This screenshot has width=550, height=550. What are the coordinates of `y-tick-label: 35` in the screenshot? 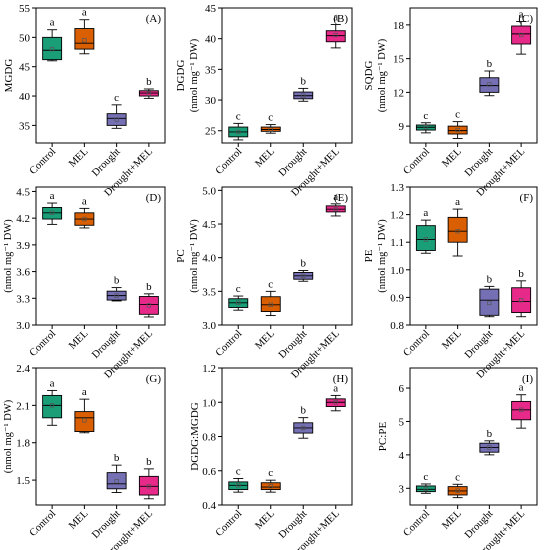 It's located at (211, 70).